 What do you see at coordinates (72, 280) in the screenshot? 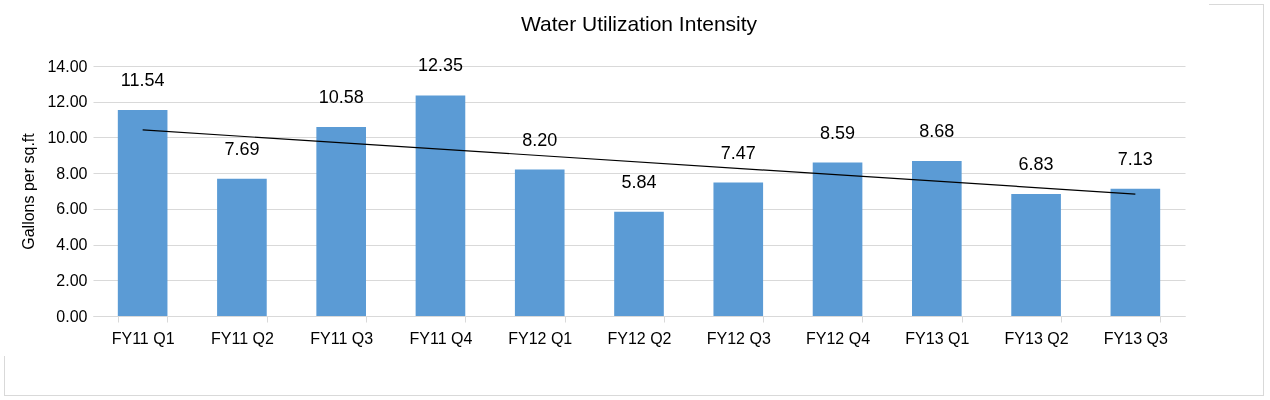
I see `y-tick-label: 2.00` at bounding box center [72, 280].